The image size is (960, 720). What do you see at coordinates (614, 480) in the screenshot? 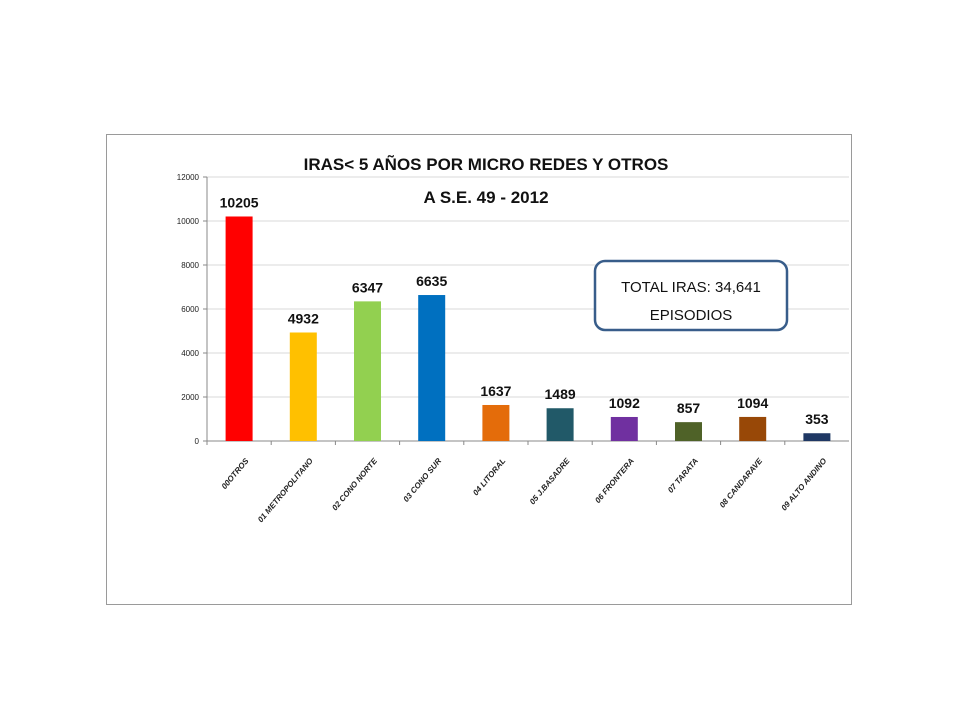
I see `category-label: 06 FRONTERA` at bounding box center [614, 480].